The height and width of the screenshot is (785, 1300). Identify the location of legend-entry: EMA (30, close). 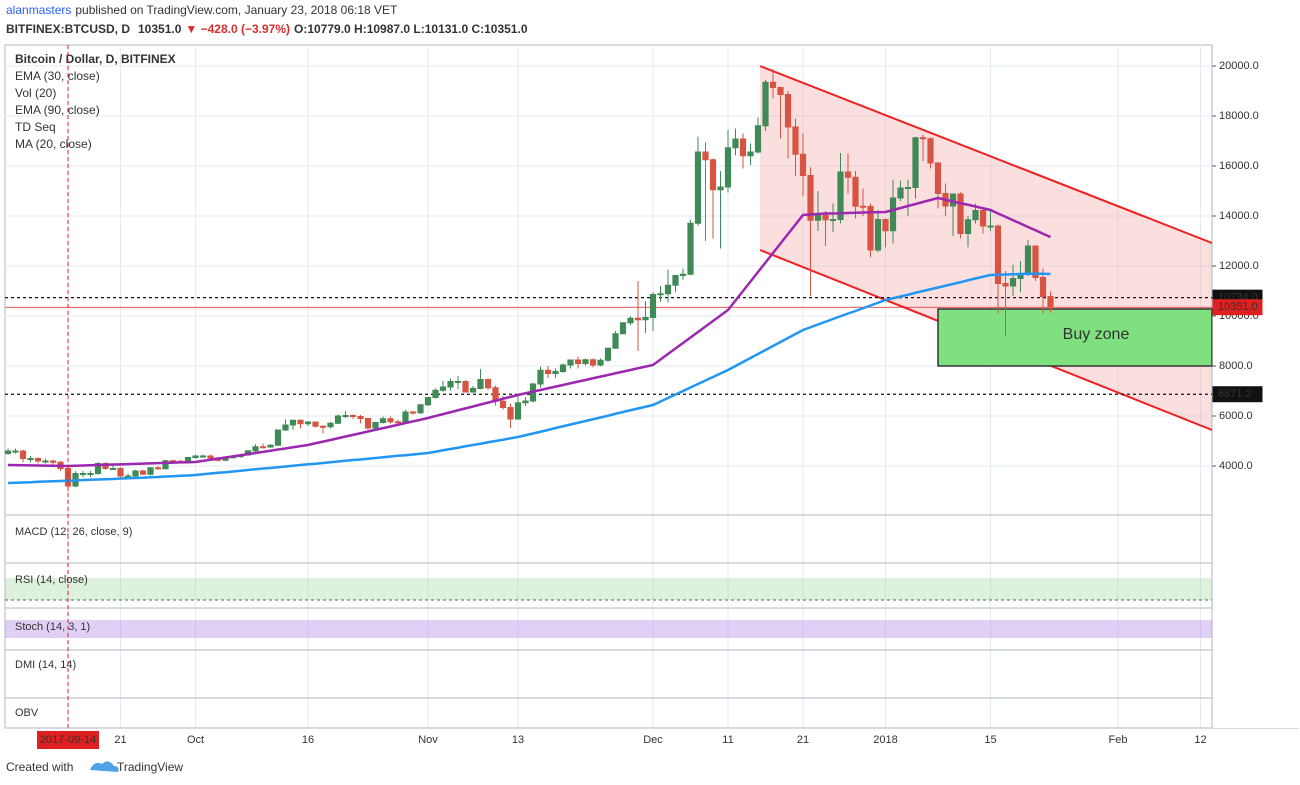
(57, 76).